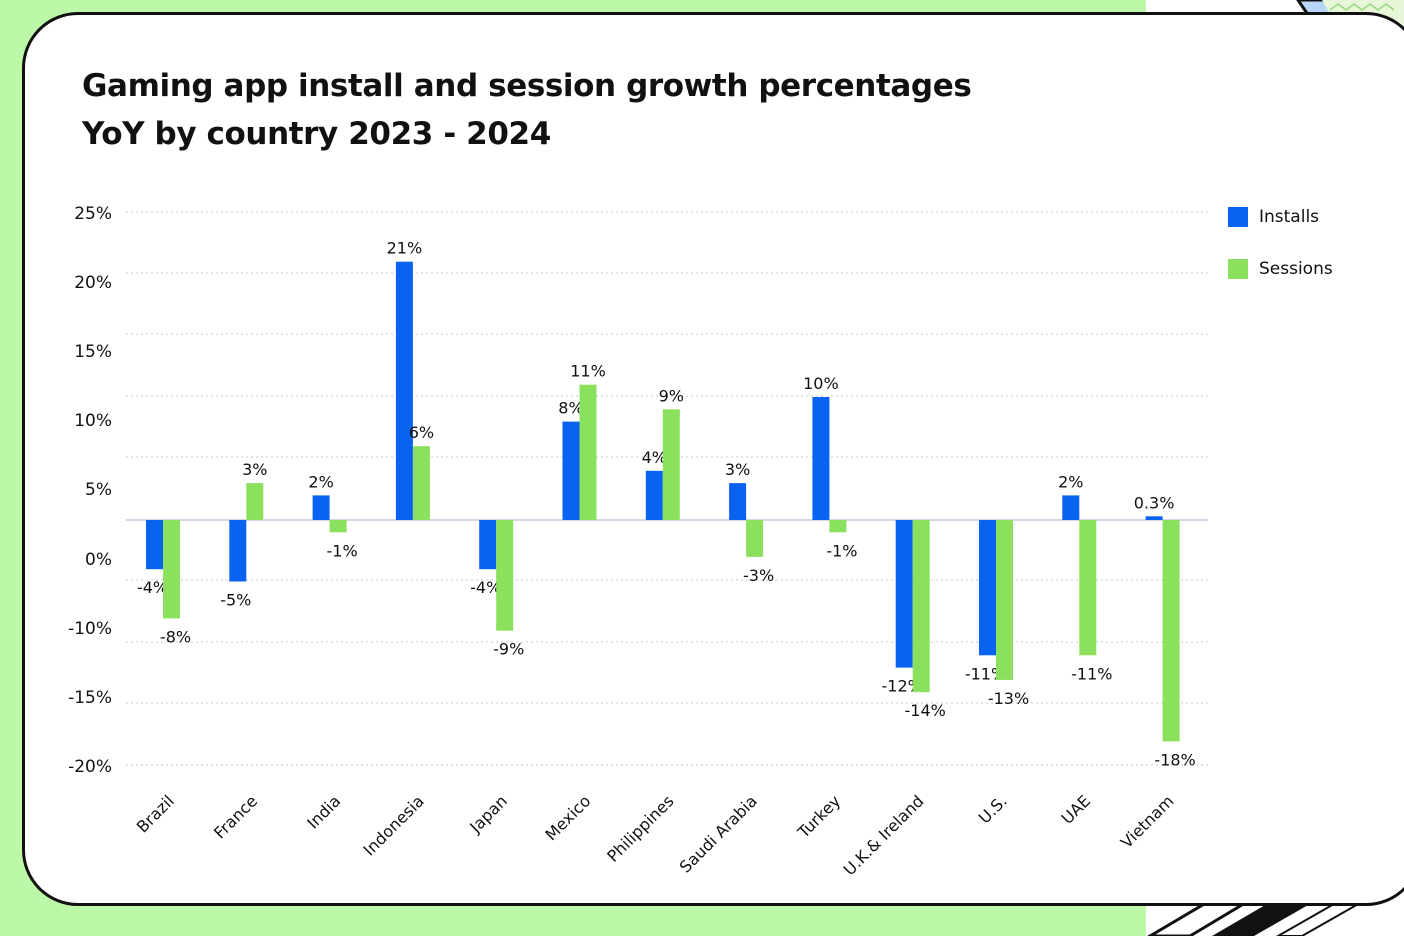  What do you see at coordinates (90, 698) in the screenshot?
I see `y-tick-label: -15%` at bounding box center [90, 698].